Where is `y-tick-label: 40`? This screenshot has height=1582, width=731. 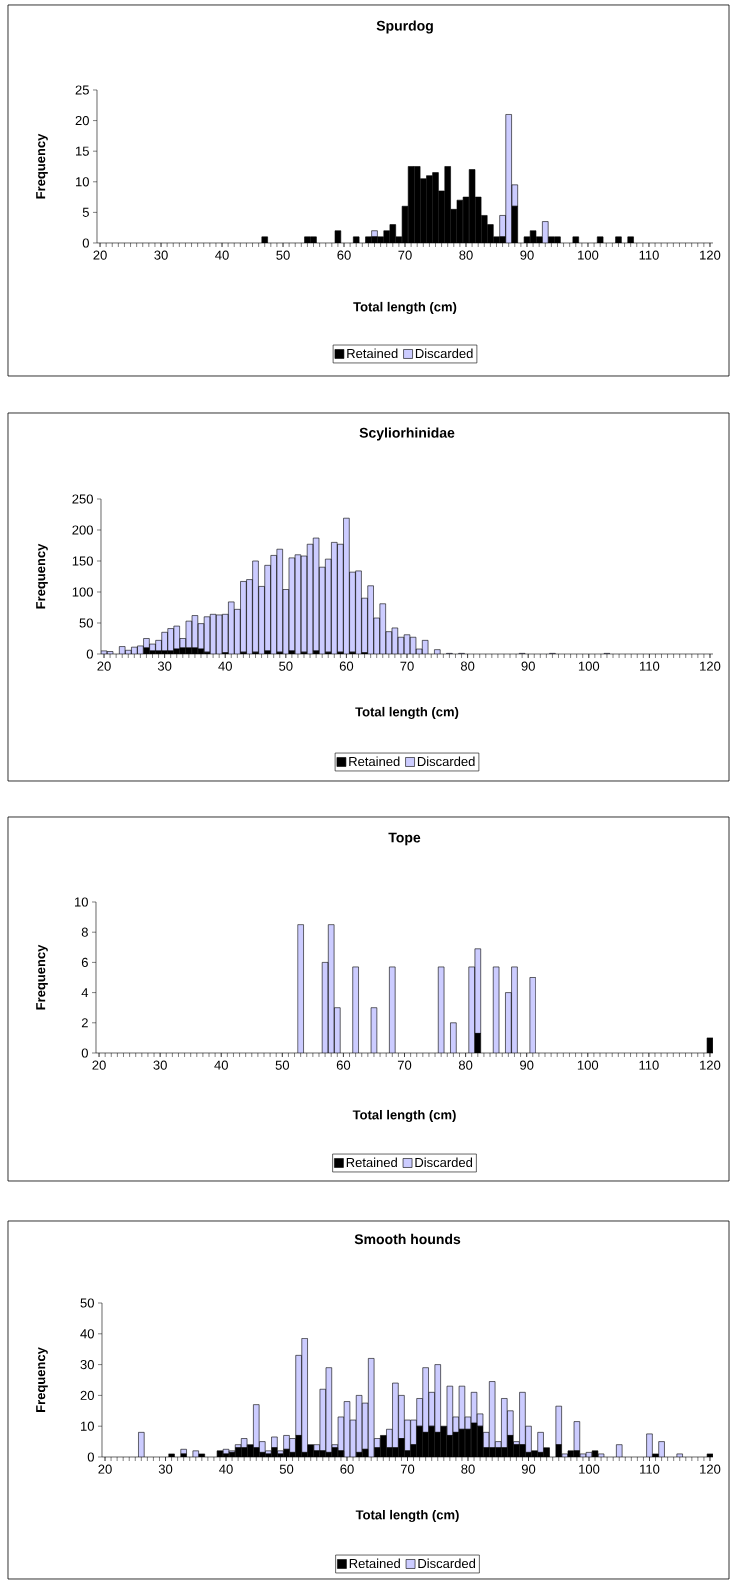
y-tick-label: 40 is located at coordinates (87, 1334).